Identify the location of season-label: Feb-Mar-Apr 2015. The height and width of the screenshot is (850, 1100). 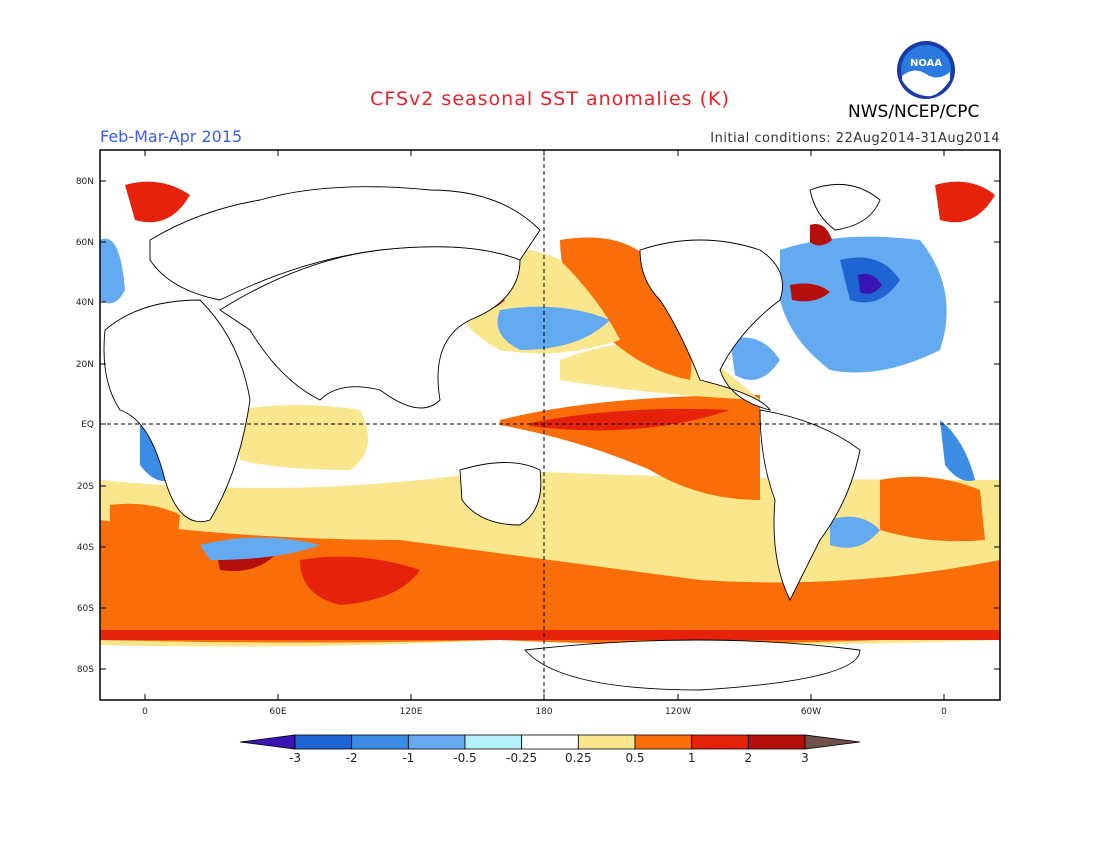
(171, 136).